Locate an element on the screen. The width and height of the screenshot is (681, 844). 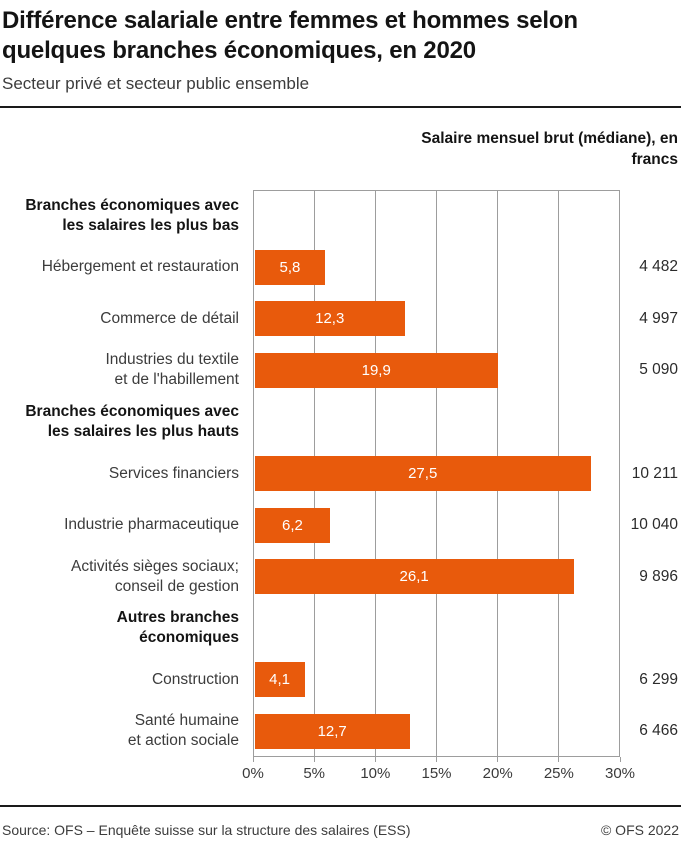
group-label: Autres branches économiques is located at coordinates (177, 628).